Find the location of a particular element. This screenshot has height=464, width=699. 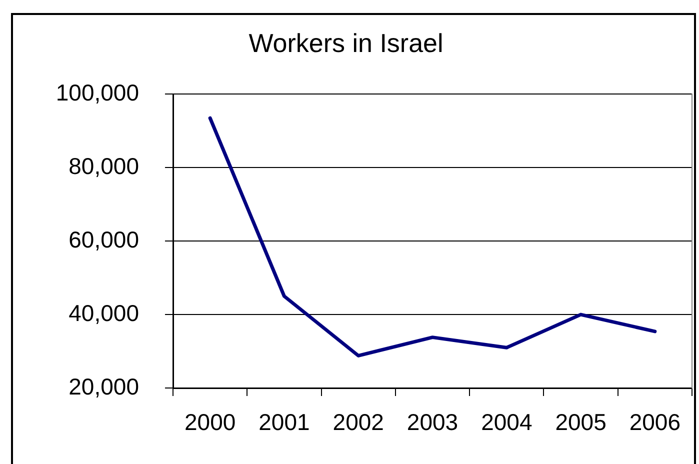

y-tick-label: 60,000 is located at coordinates (103, 239).